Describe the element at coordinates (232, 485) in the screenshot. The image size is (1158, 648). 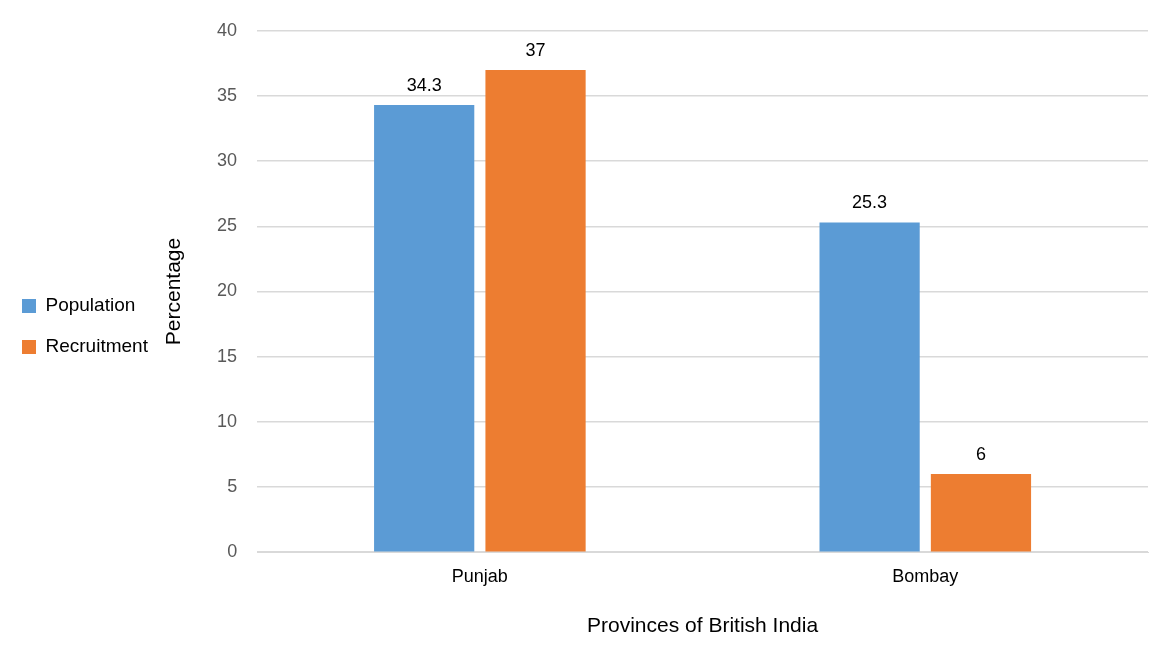
I see `y-tick-label: 5` at that location.